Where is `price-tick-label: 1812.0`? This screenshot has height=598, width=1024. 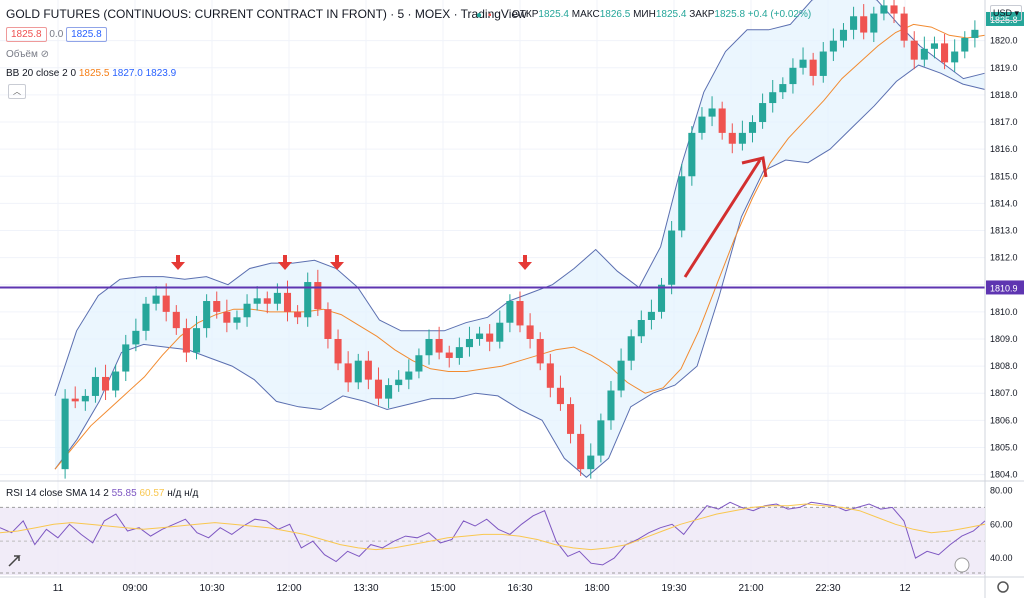
price-tick-label: 1812.0 is located at coordinates (1004, 258).